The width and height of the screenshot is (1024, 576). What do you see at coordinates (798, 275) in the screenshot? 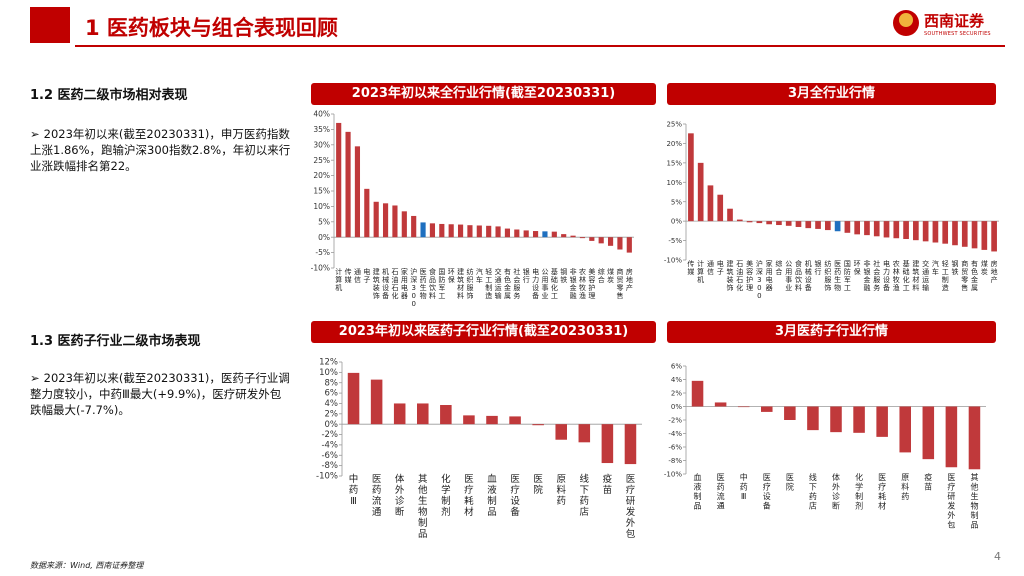
I see `category-label: 食品饮料` at bounding box center [798, 275].